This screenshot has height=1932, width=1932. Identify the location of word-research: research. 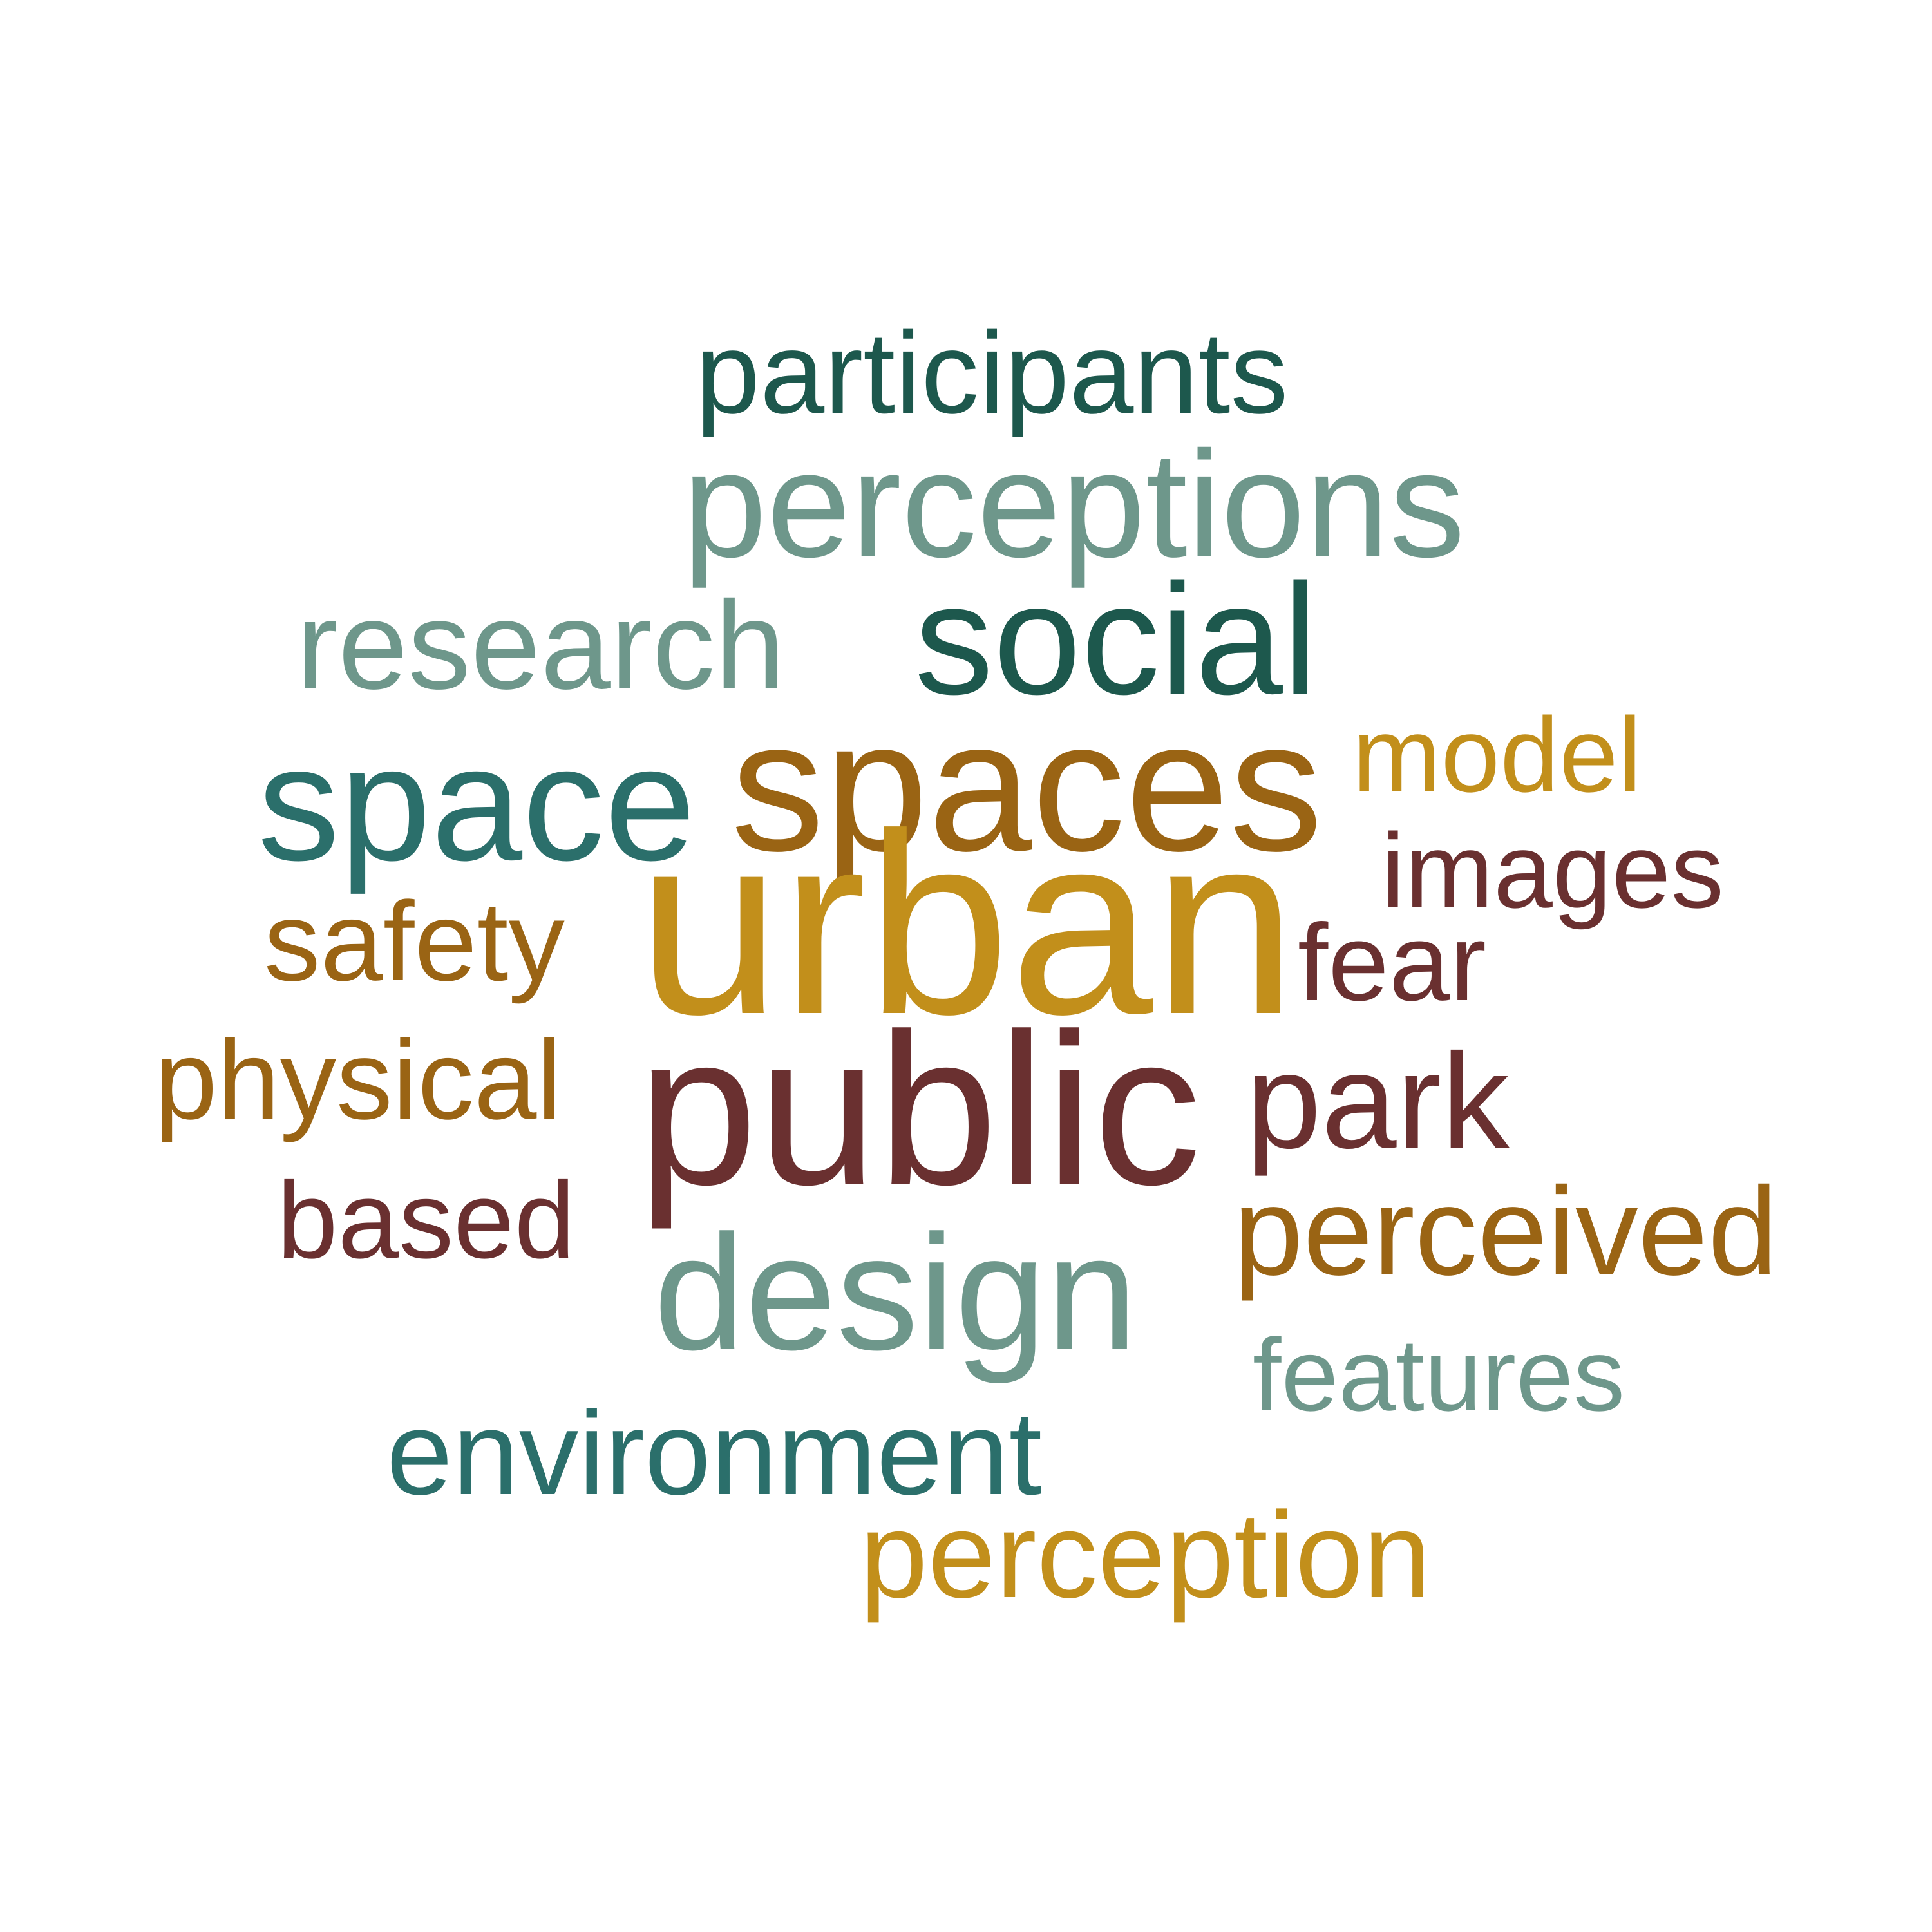
(540, 645).